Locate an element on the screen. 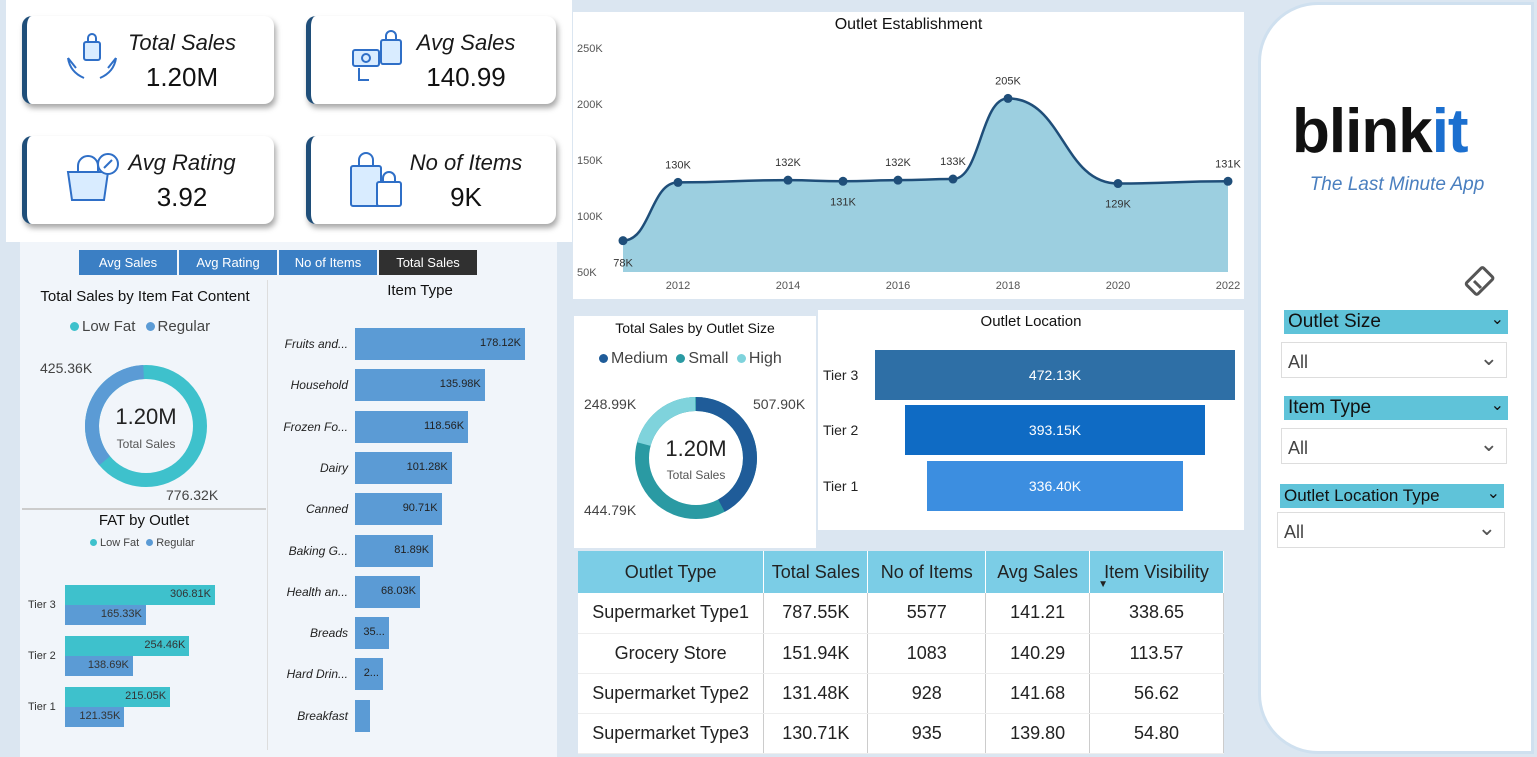 The image size is (1537, 757). table-row: Grocery Store 151.94K 1083 140.29 113.57 is located at coordinates (901, 653).